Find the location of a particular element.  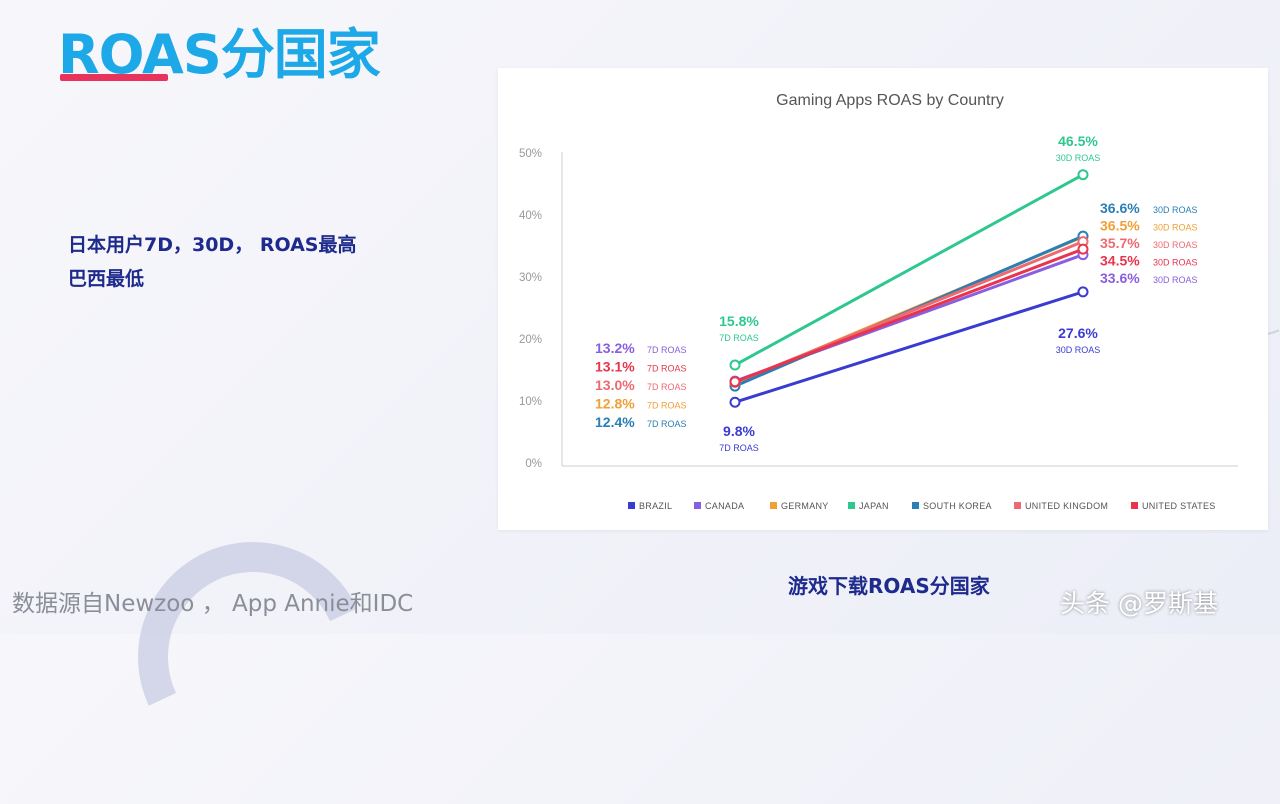

y-tick-label: 40% is located at coordinates (530, 216).